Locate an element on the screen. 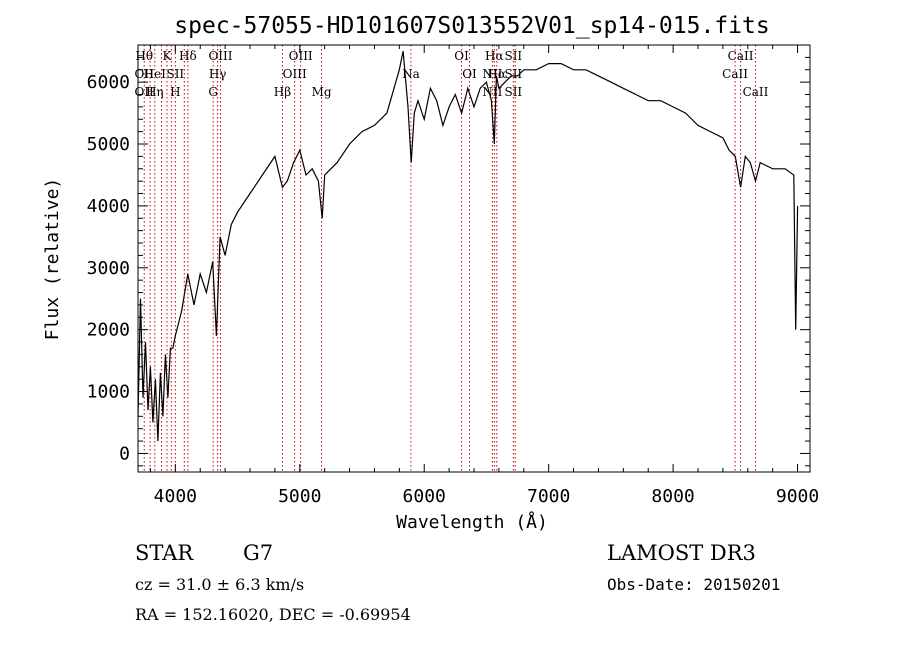 This screenshot has width=900, height=649. x-tick-label: 7000 is located at coordinates (548, 496).